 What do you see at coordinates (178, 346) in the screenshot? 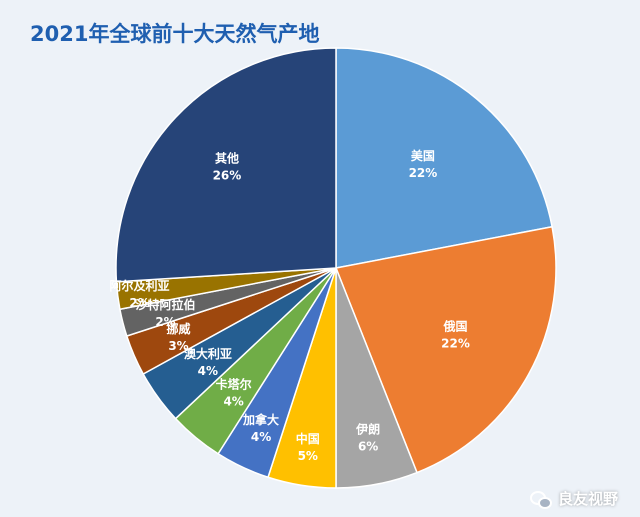
I see `slice-value-8: 3%` at bounding box center [178, 346].